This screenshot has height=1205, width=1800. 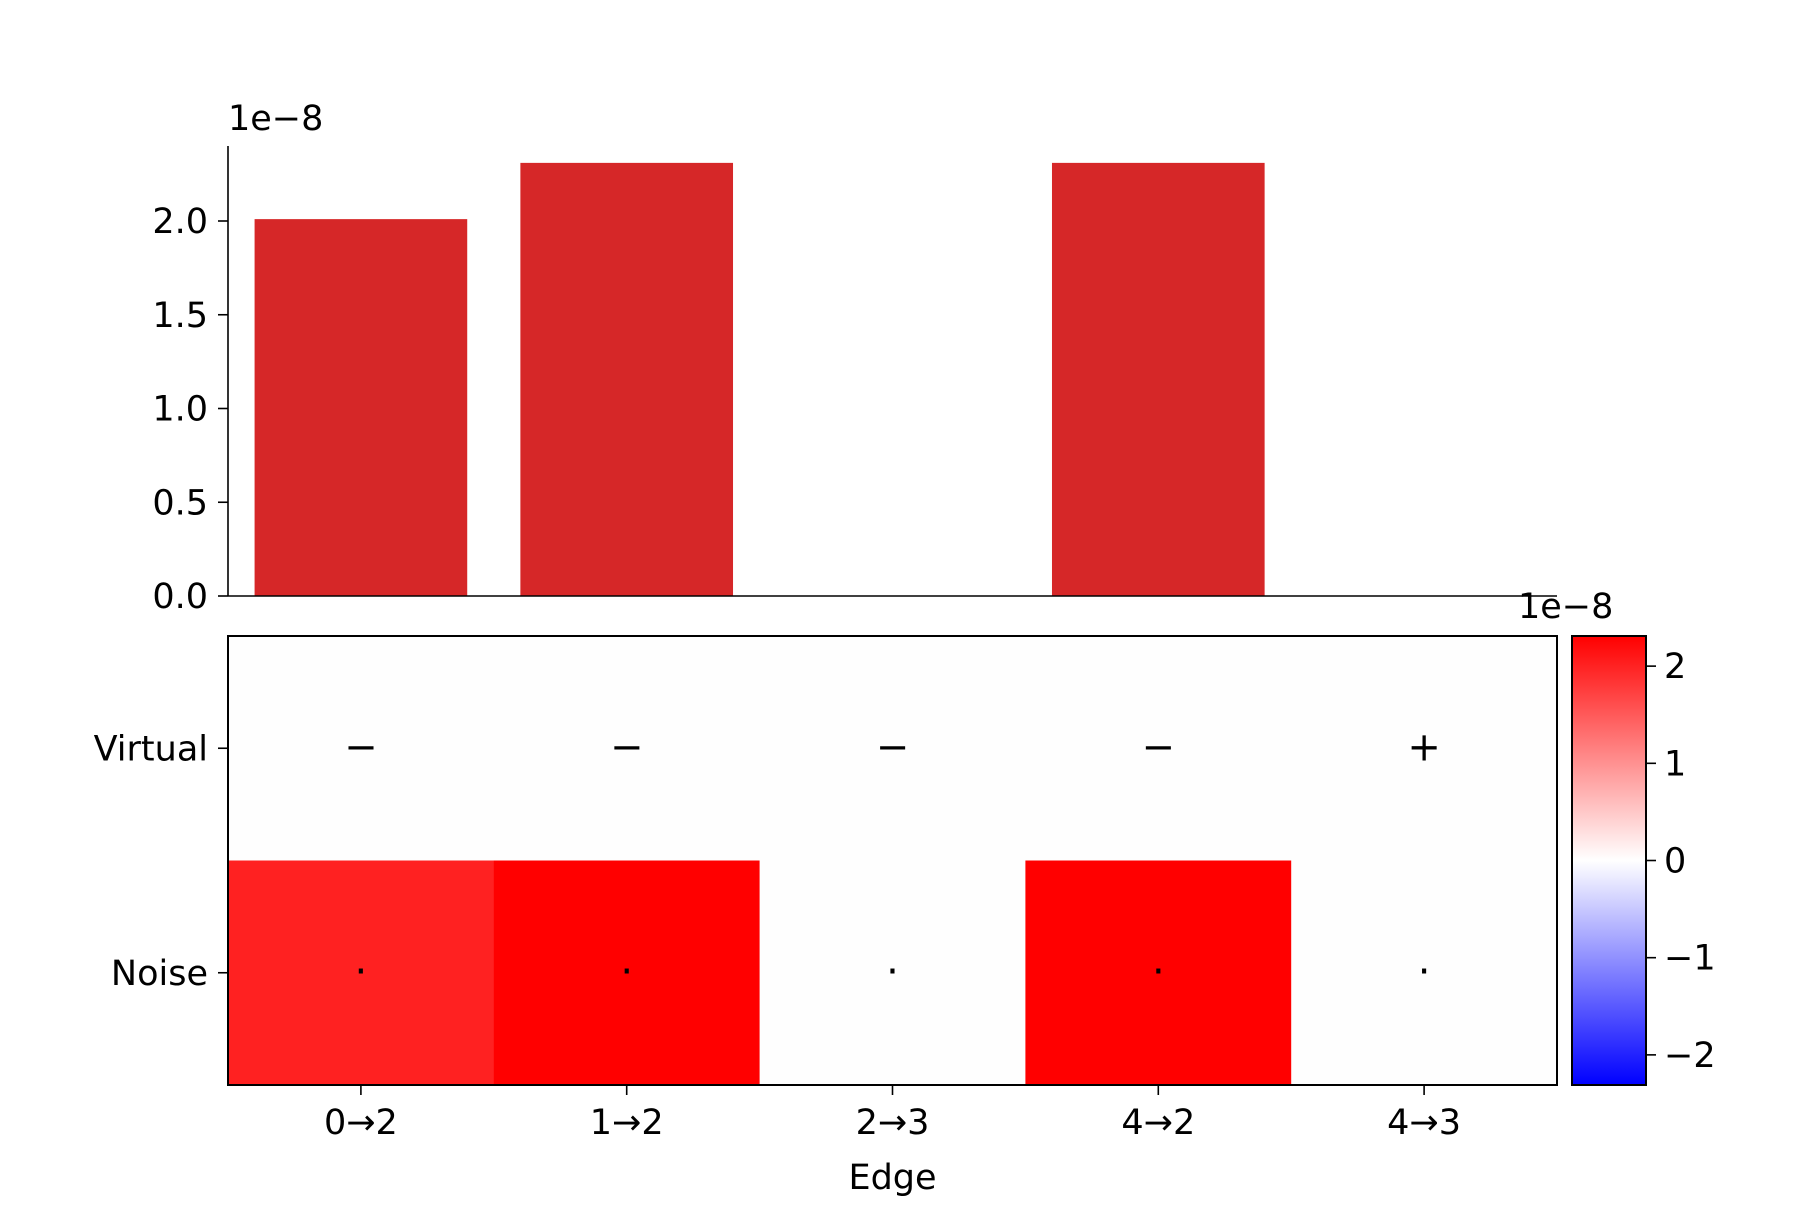 I want to click on colorbar-tick-label: 2, so click(x=1675, y=667).